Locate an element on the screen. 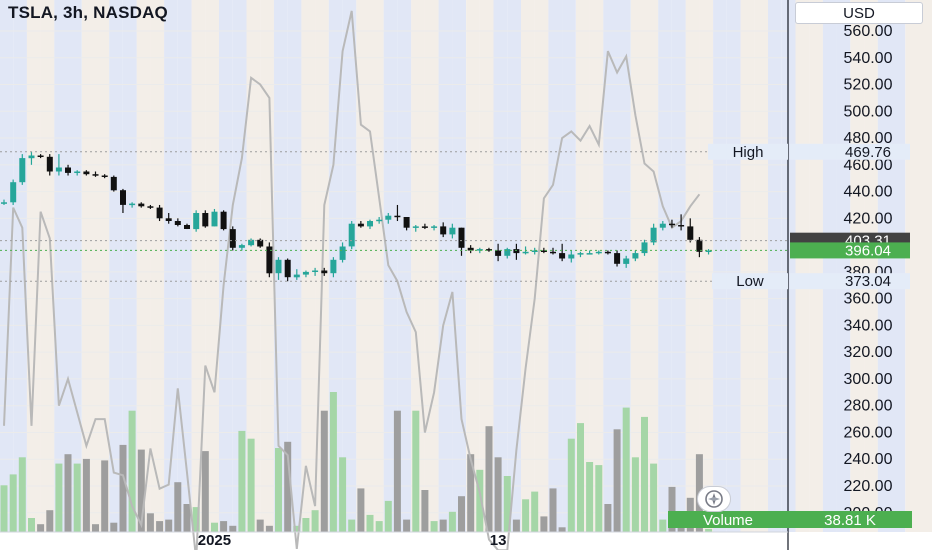  price-tick-label: 520.00 is located at coordinates (868, 85).